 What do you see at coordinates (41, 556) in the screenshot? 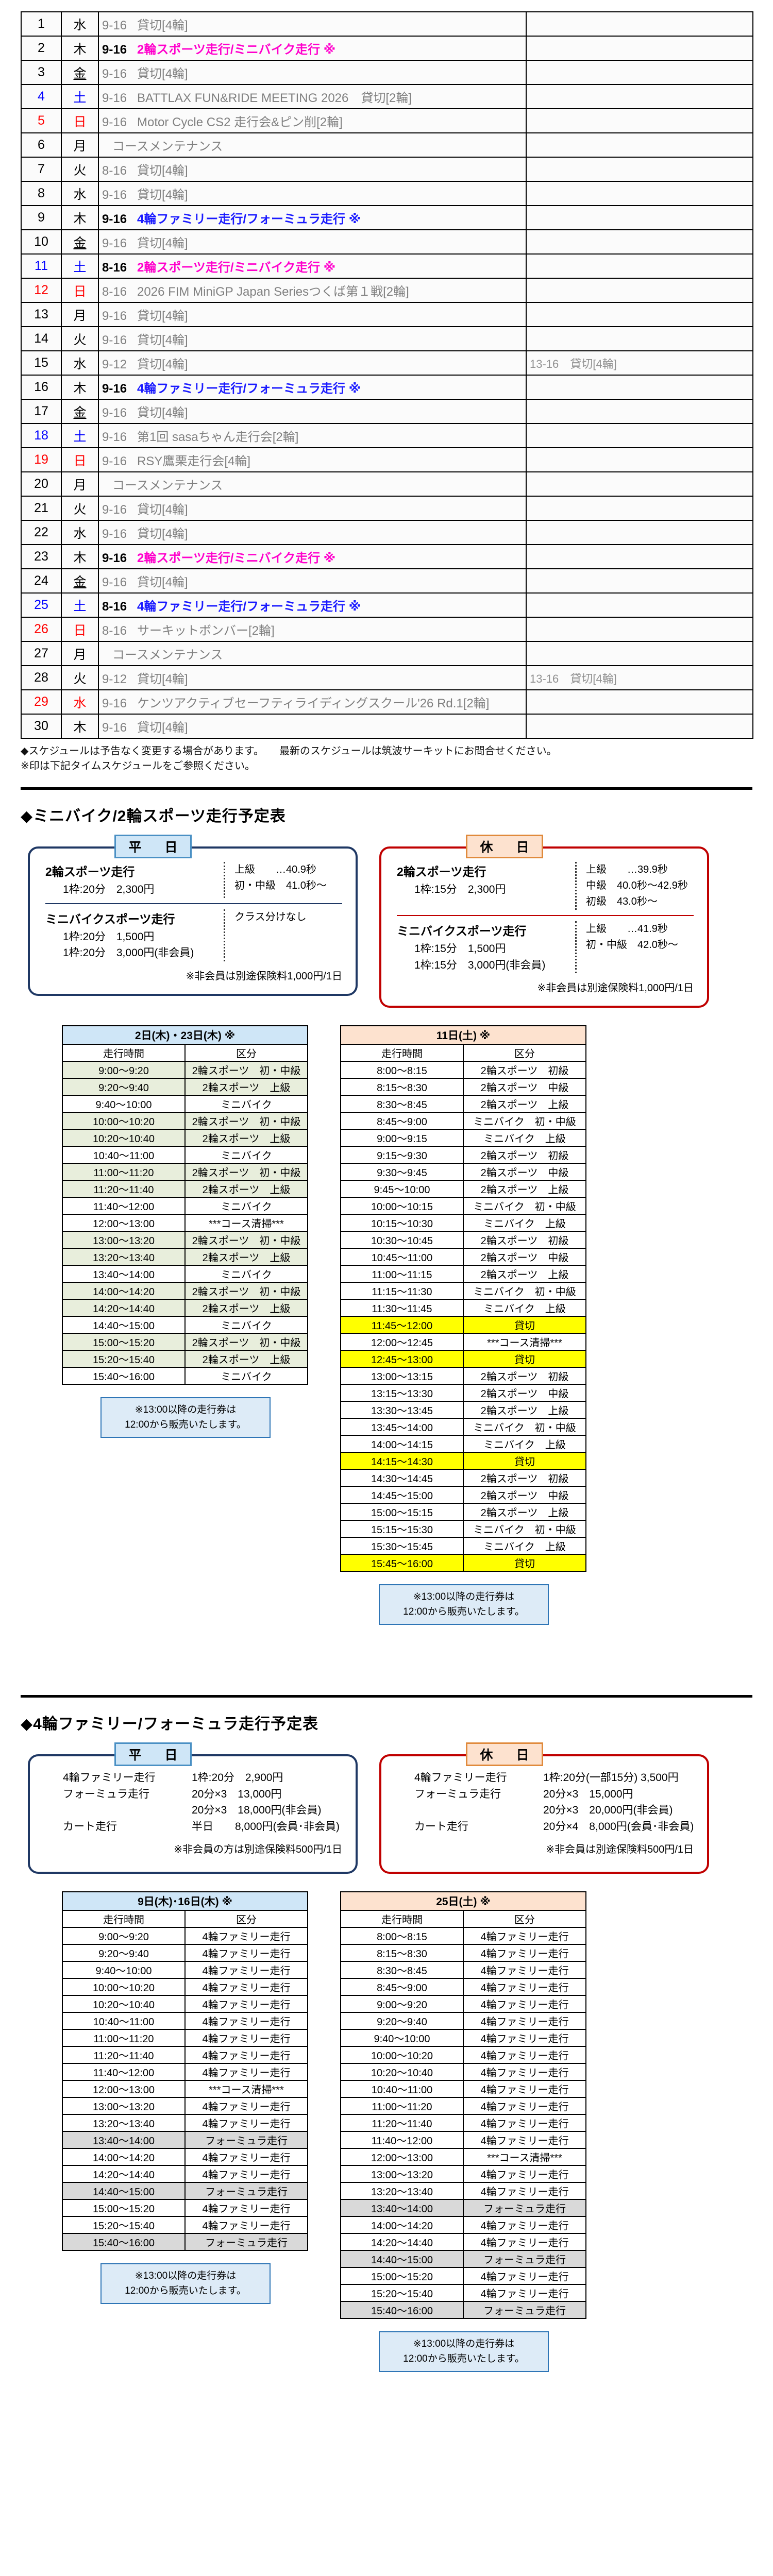
I see `calendar-day-number: 23` at bounding box center [41, 556].